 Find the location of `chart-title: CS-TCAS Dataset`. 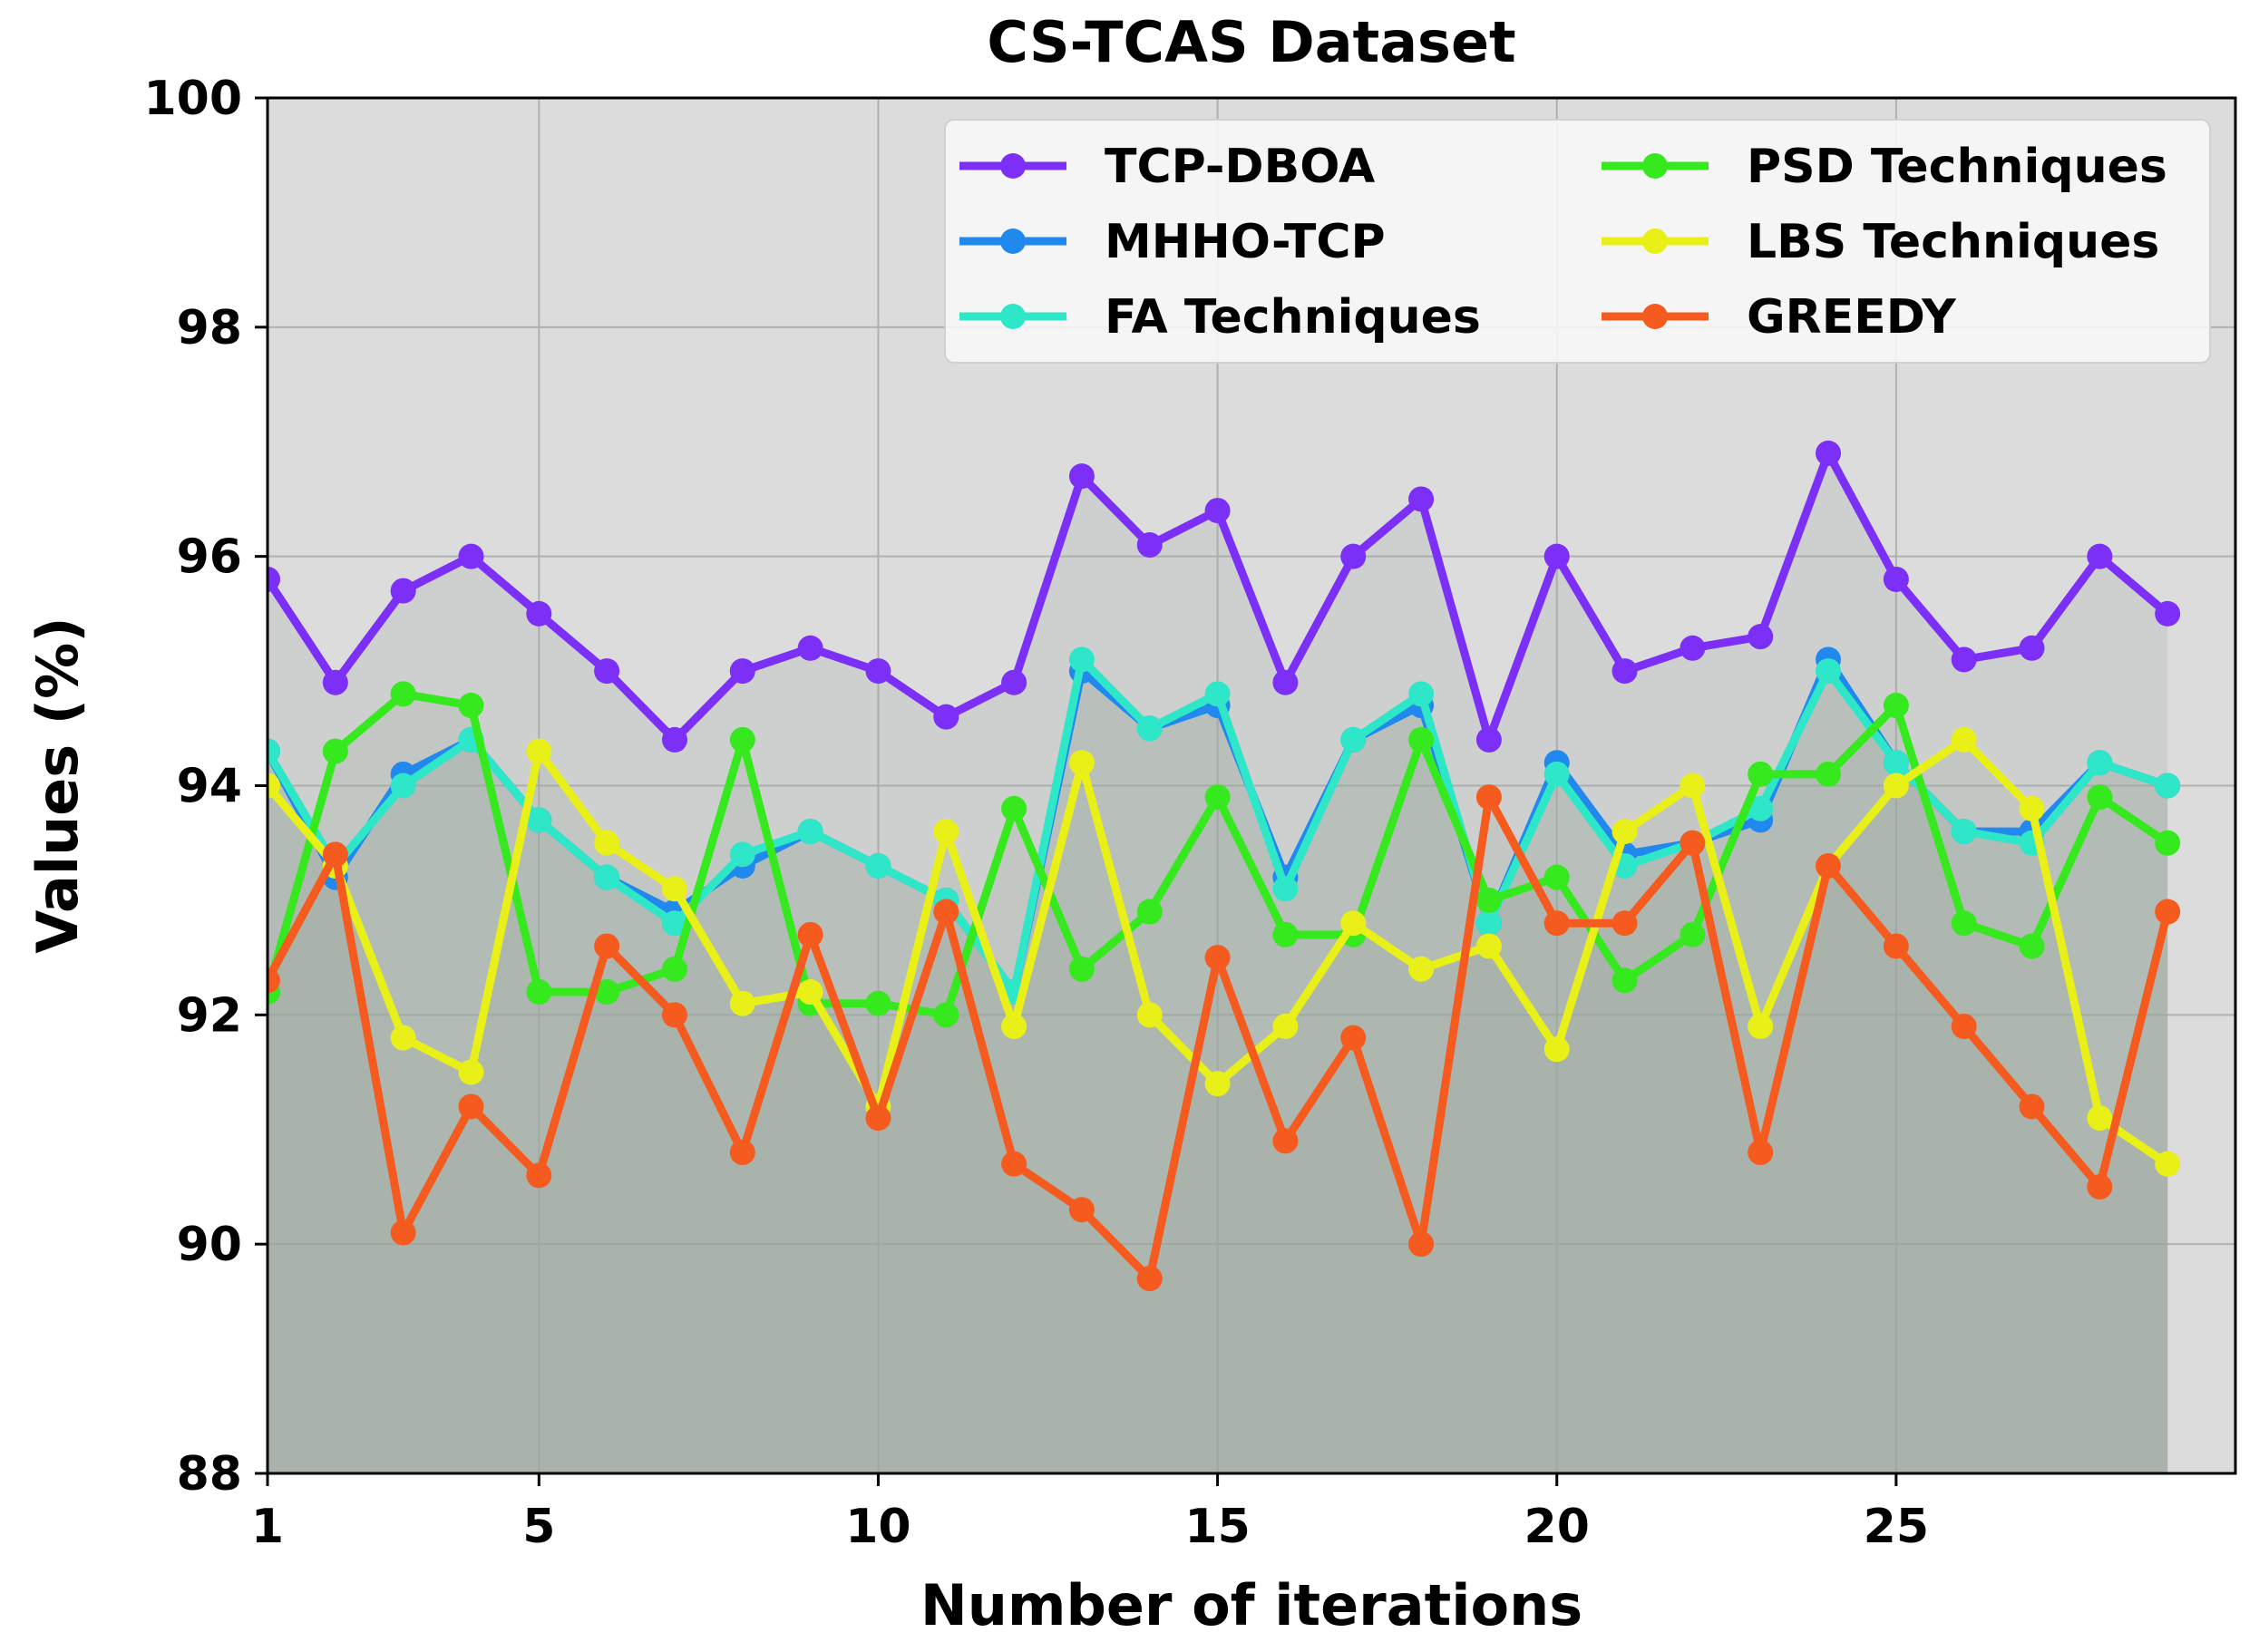

chart-title: CS-TCAS Dataset is located at coordinates (1251, 42).